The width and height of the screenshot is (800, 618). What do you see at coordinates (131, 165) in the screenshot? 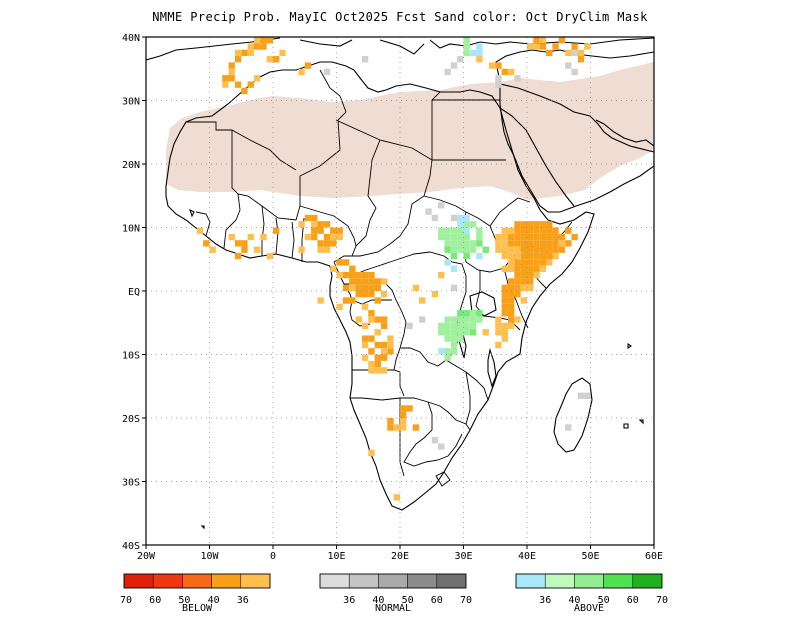
I see `lat-label: 20N` at bounding box center [131, 165].